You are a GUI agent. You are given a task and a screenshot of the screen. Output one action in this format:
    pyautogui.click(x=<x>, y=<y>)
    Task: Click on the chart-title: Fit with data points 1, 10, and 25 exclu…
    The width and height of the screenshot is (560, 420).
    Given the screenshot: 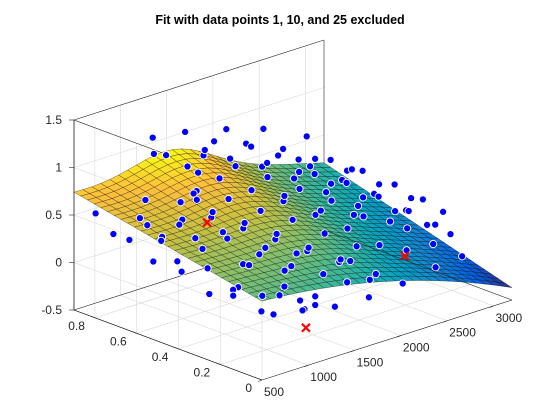 What is the action you would take?
    pyautogui.click(x=279, y=20)
    